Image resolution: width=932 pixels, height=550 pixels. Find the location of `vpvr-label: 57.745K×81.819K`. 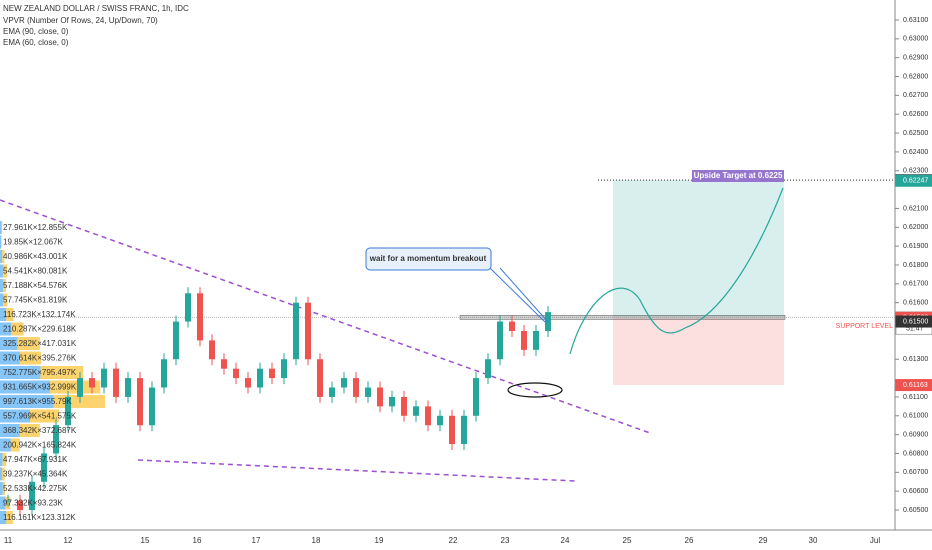

vpvr-label: 57.745K×81.819K is located at coordinates (35, 300).